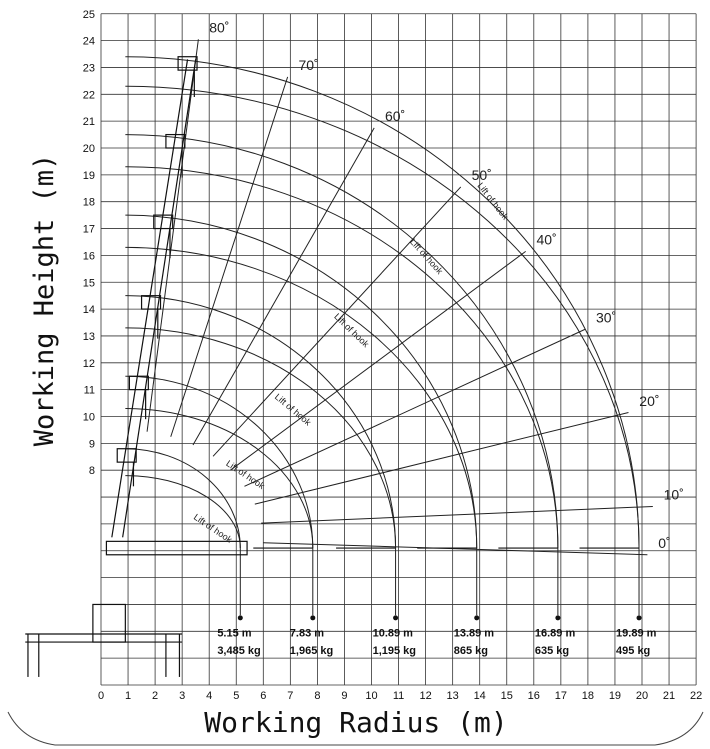 The image size is (710, 749). Describe the element at coordinates (474, 634) in the screenshot. I see `radius-label: 13.89 m` at that location.